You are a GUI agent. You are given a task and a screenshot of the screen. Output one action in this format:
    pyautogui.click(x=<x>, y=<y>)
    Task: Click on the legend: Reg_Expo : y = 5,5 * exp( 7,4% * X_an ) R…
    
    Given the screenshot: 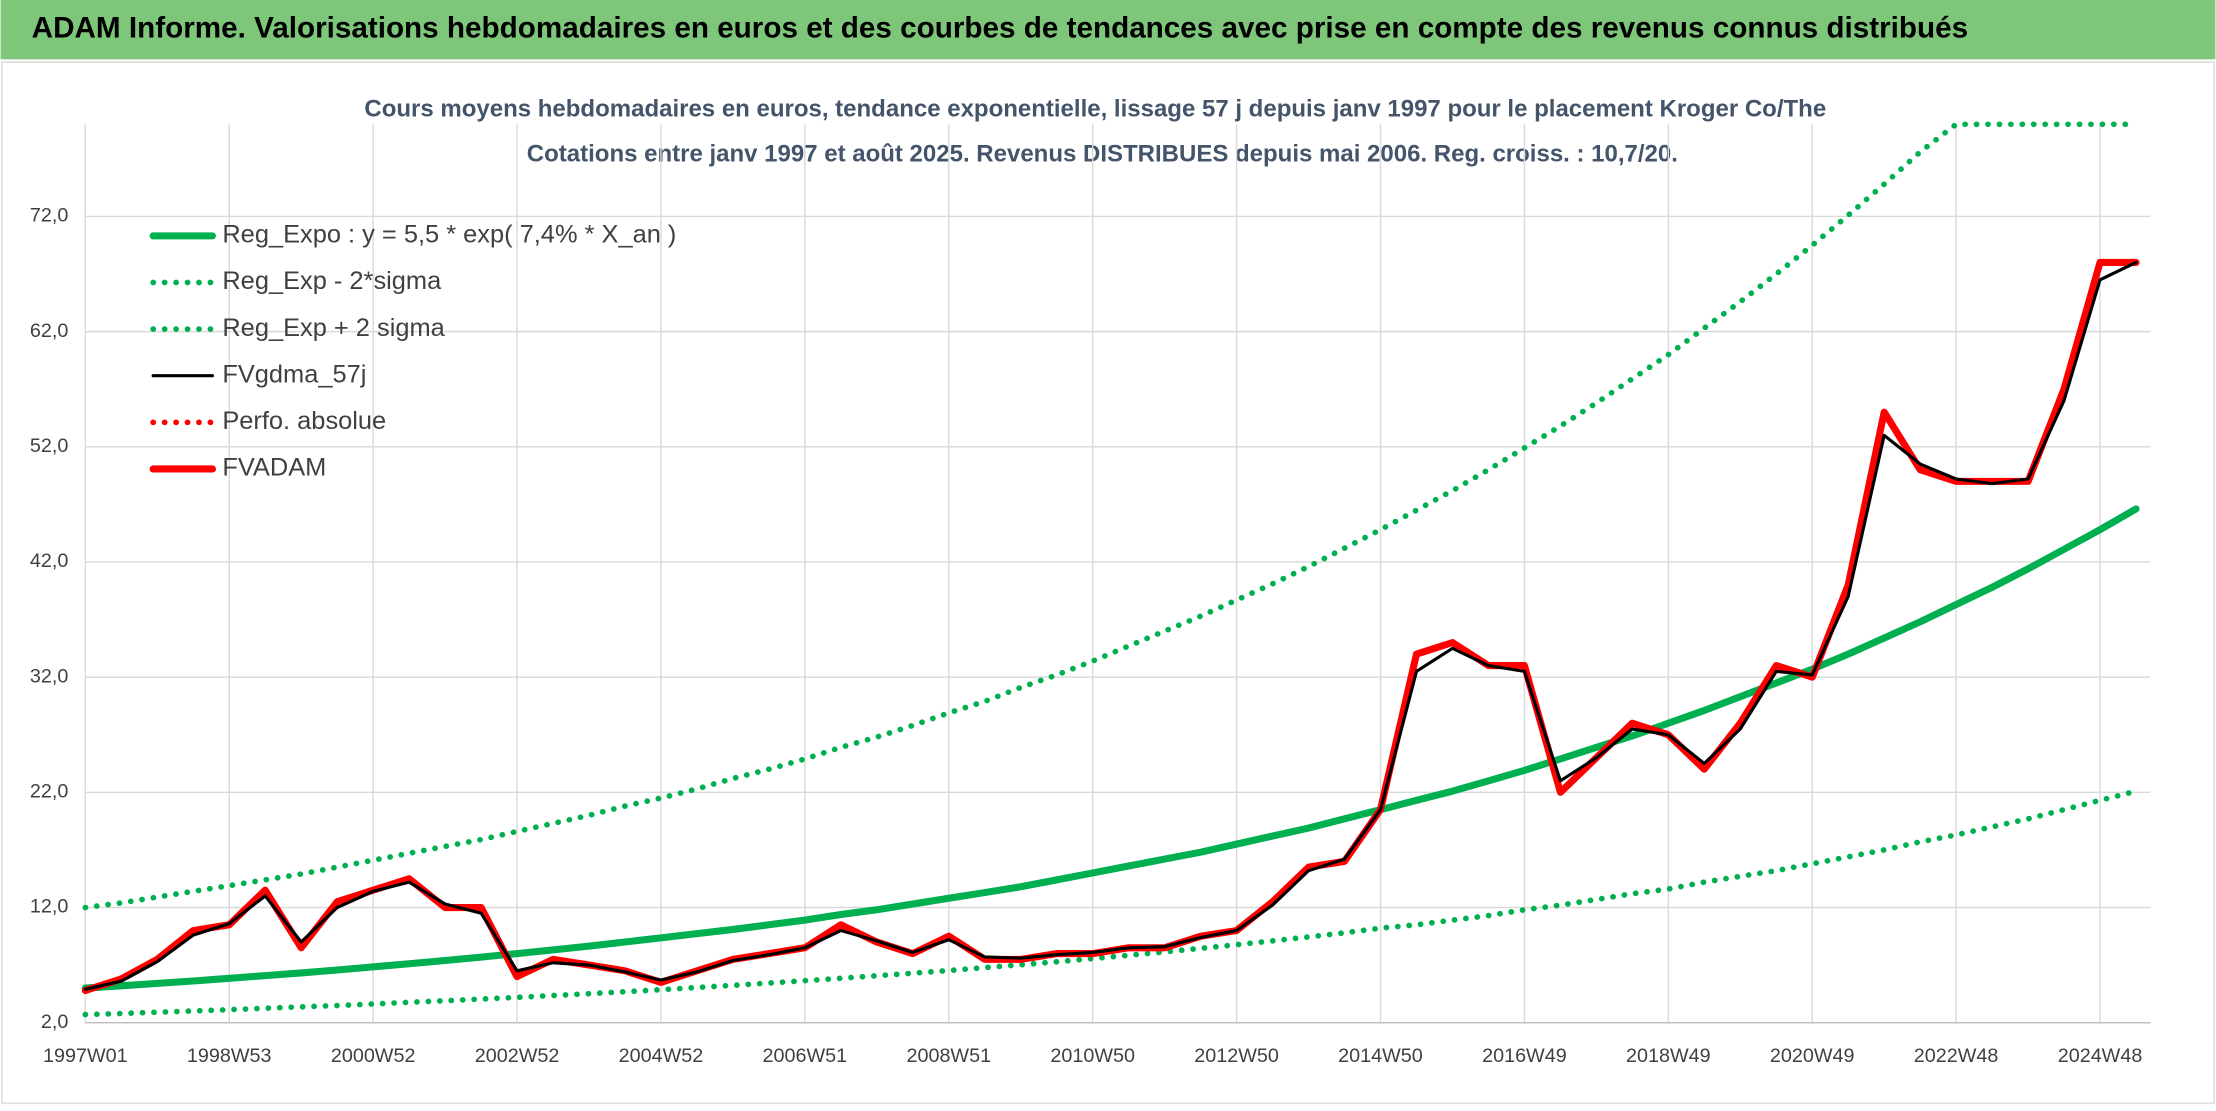 What is the action you would take?
    pyautogui.click(x=412, y=351)
    